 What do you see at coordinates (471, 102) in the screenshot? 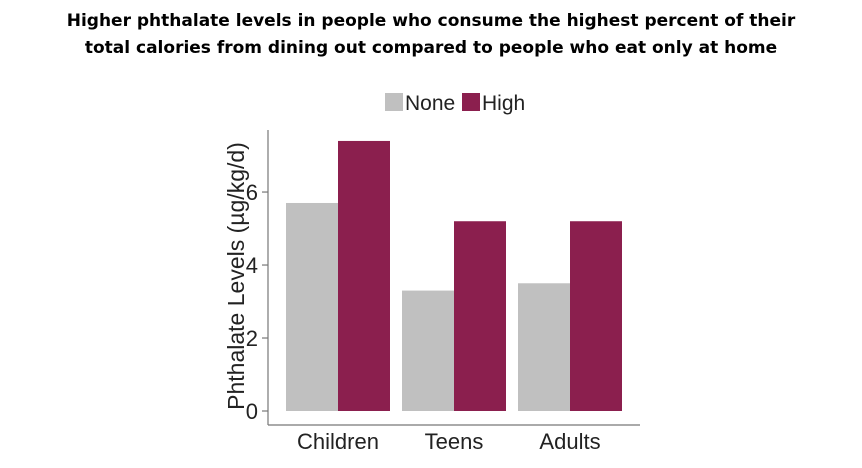
I see `legend-swatch-high` at bounding box center [471, 102].